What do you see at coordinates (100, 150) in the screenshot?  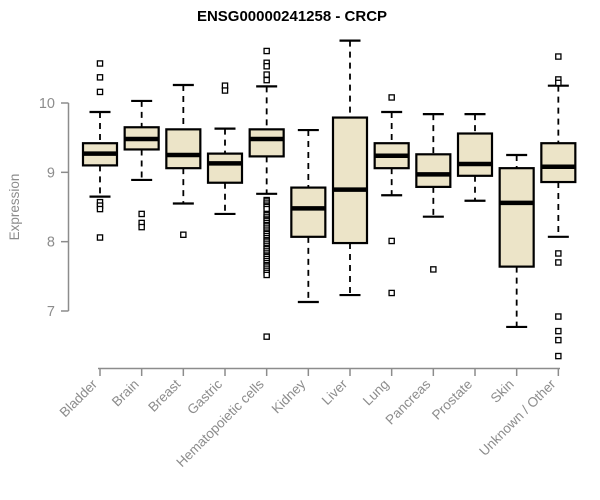 I see `boxplot-group-bladder` at bounding box center [100, 150].